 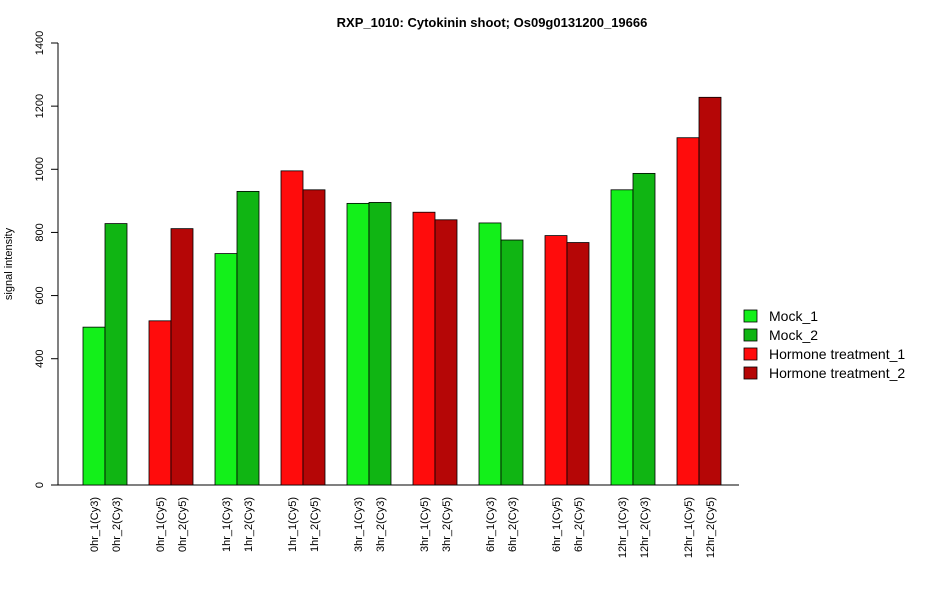 What do you see at coordinates (40, 106) in the screenshot?
I see `y-tick-label: 1200` at bounding box center [40, 106].